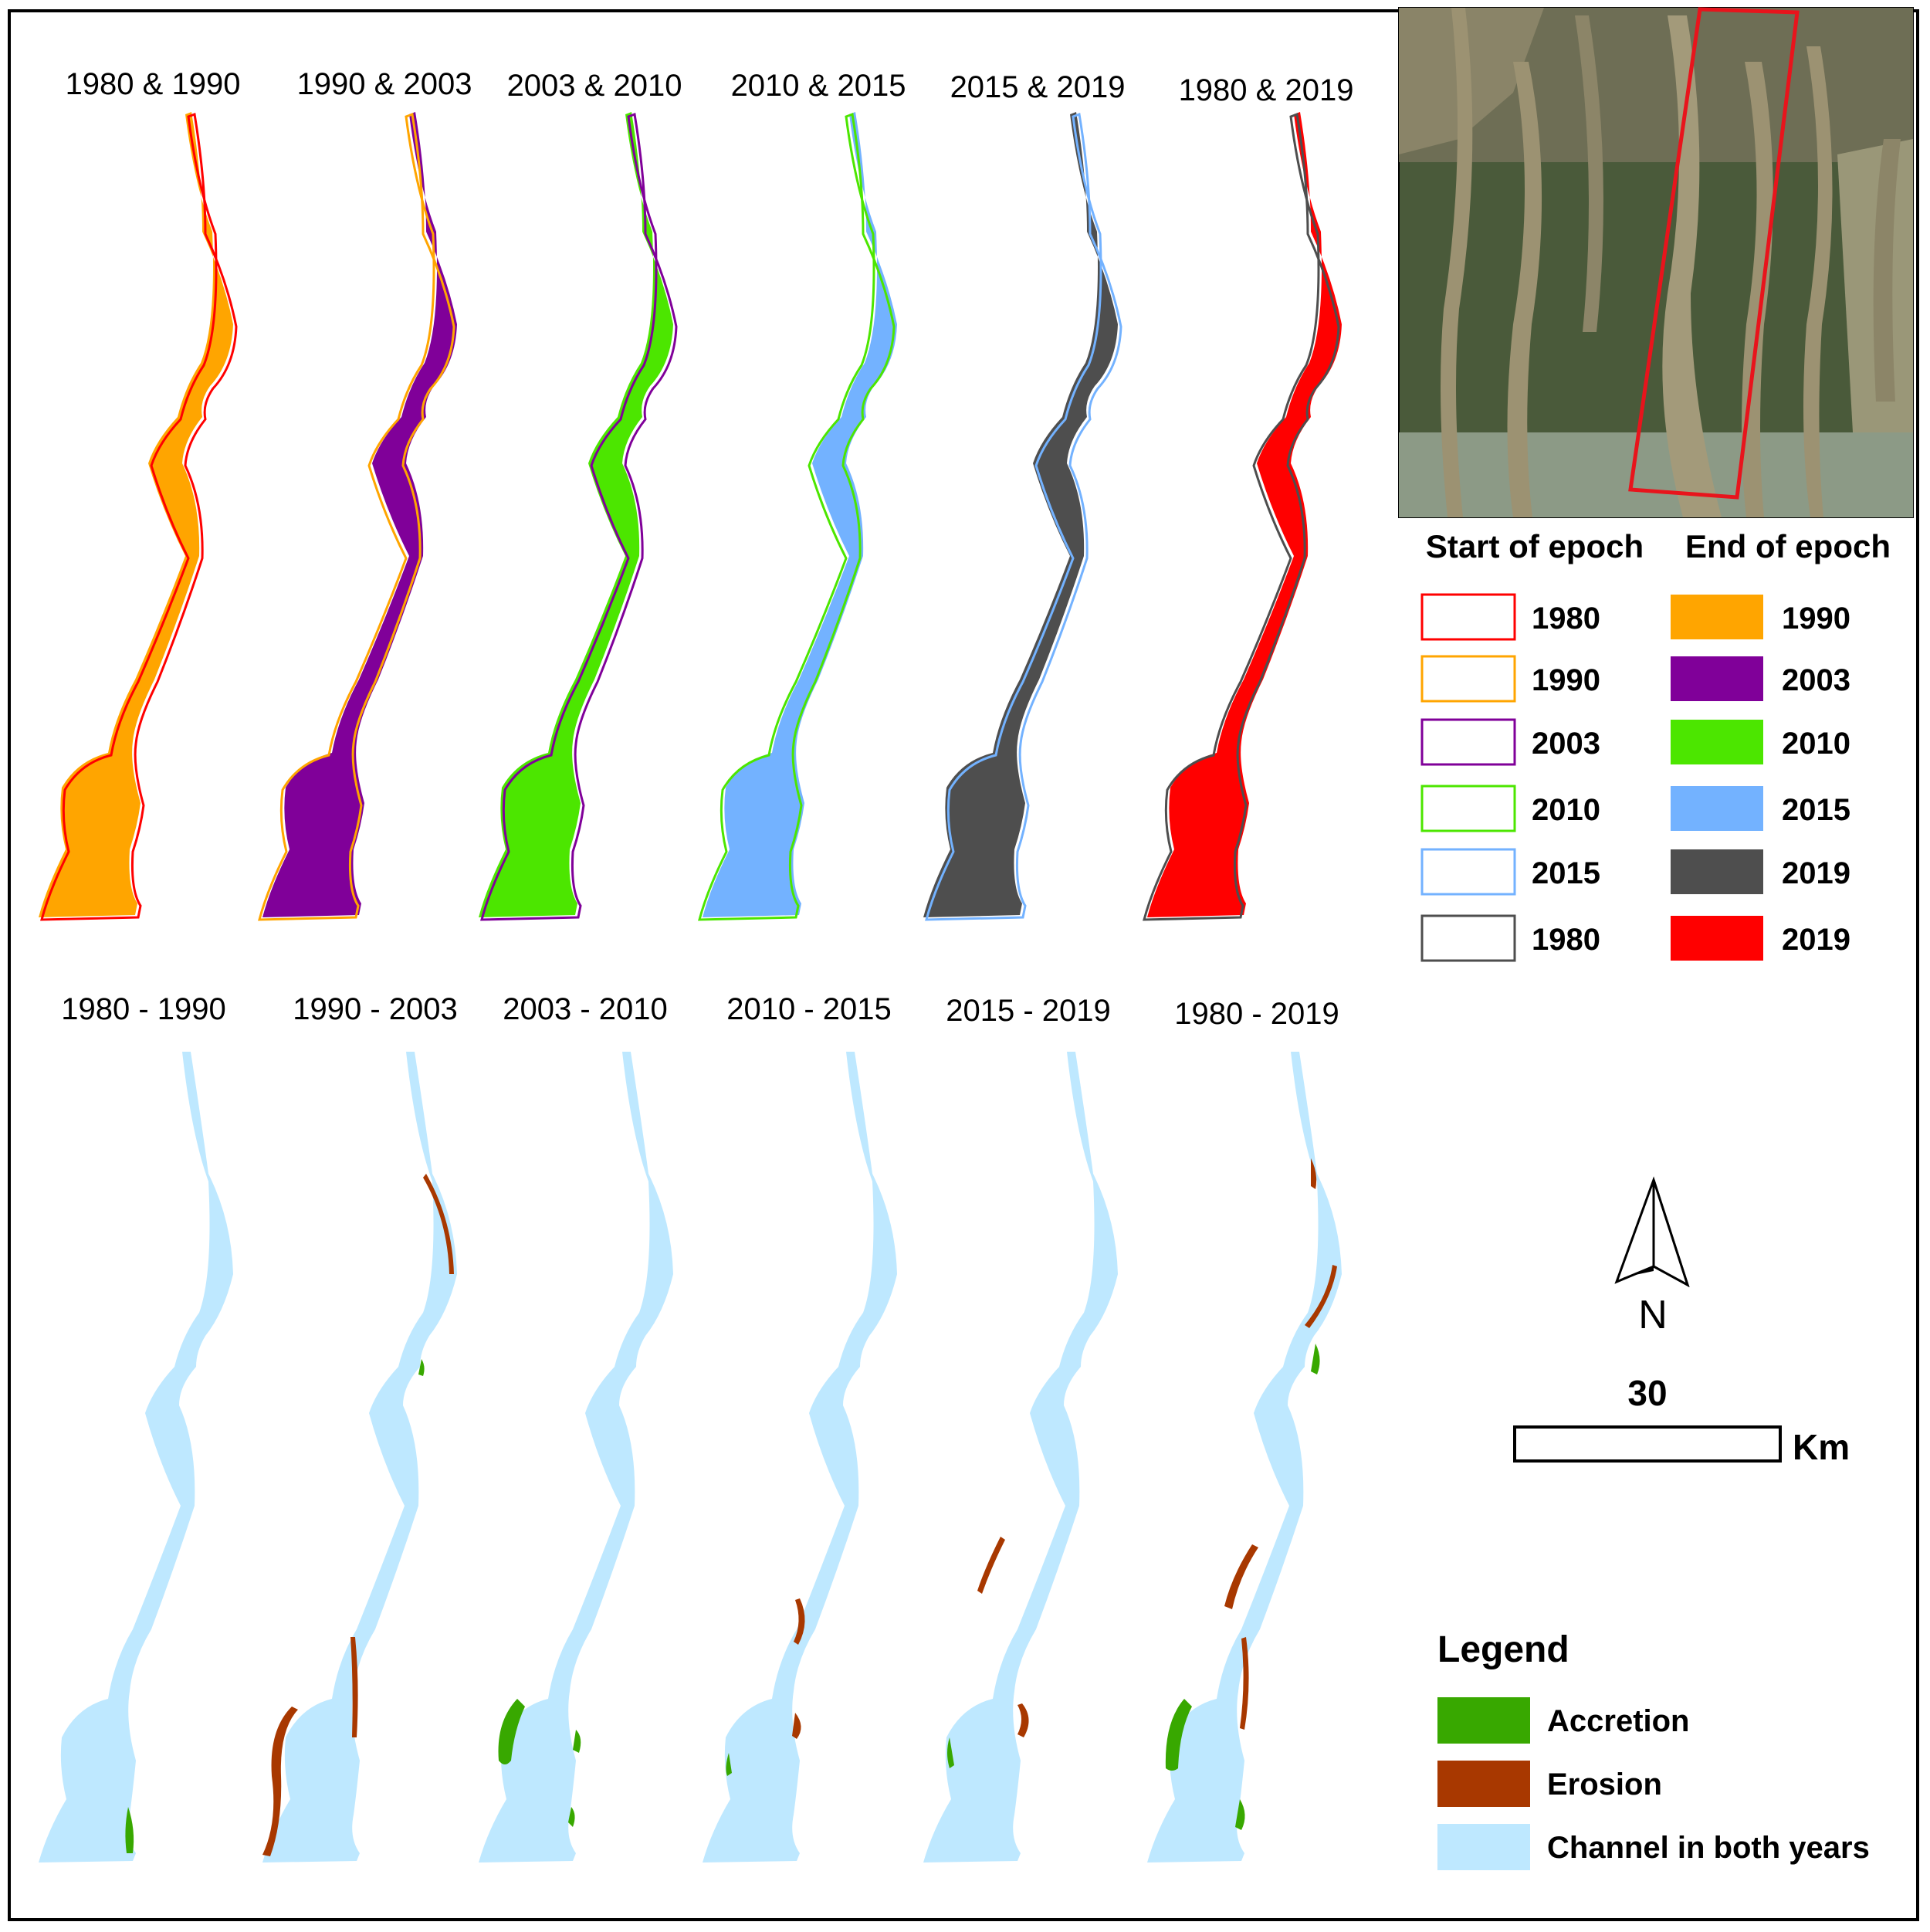 The image size is (1930, 1932). Describe the element at coordinates (375, 1009) in the screenshot. I see `bottom-panel-title-2: 1990 - 2003` at that location.